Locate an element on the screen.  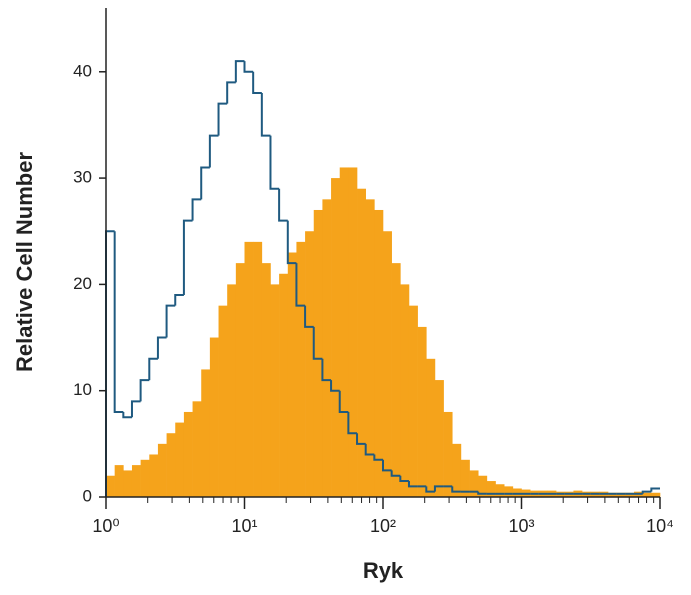
x-tick-label: 10⁴ is located at coordinates (660, 526).